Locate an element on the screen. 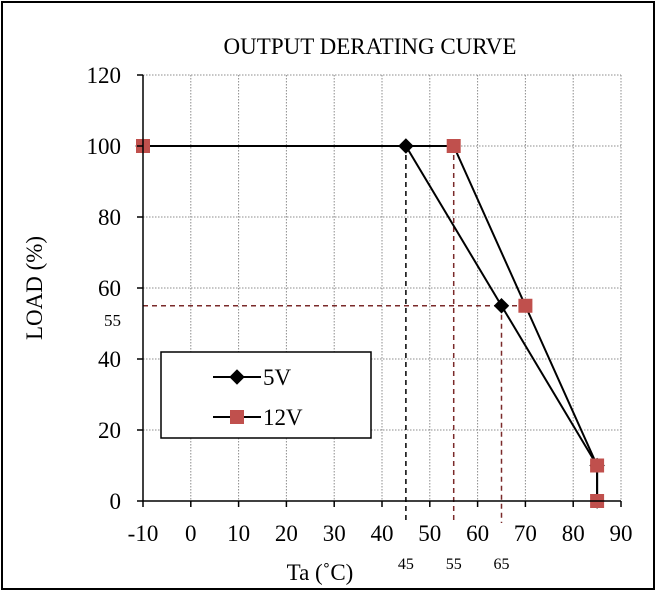 Image resolution: width=656 pixels, height=591 pixels. y-tick-label-0: 0 is located at coordinates (116, 501).